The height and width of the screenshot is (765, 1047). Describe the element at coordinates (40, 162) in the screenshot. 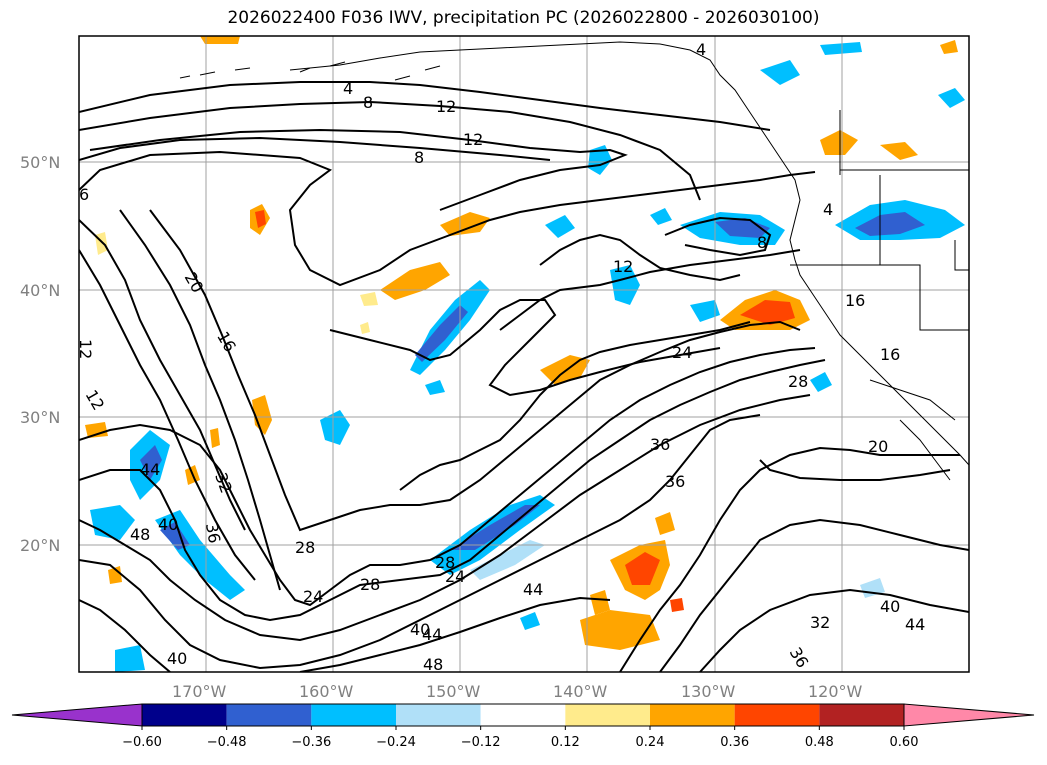

I see `lat-label: 50°N` at that location.